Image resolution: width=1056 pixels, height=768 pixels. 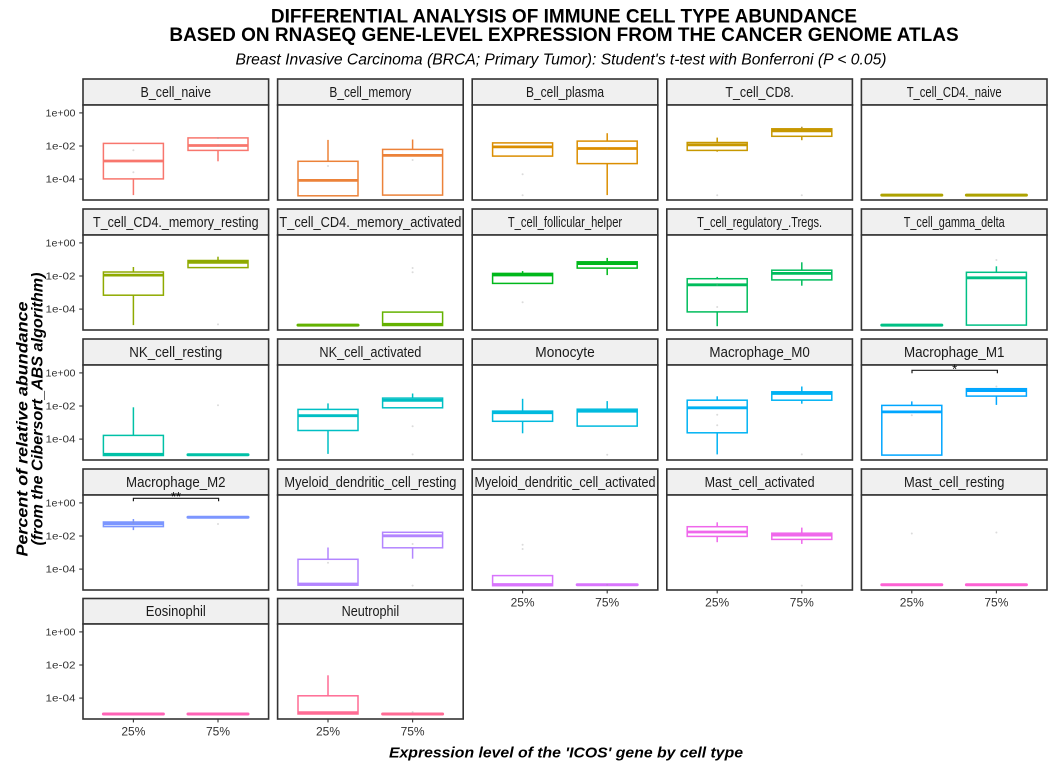 I want to click on svg-text:Myeloid_dendritic_cell_activat: Myeloid_dendritic_cell_activated, so click(x=565, y=483).